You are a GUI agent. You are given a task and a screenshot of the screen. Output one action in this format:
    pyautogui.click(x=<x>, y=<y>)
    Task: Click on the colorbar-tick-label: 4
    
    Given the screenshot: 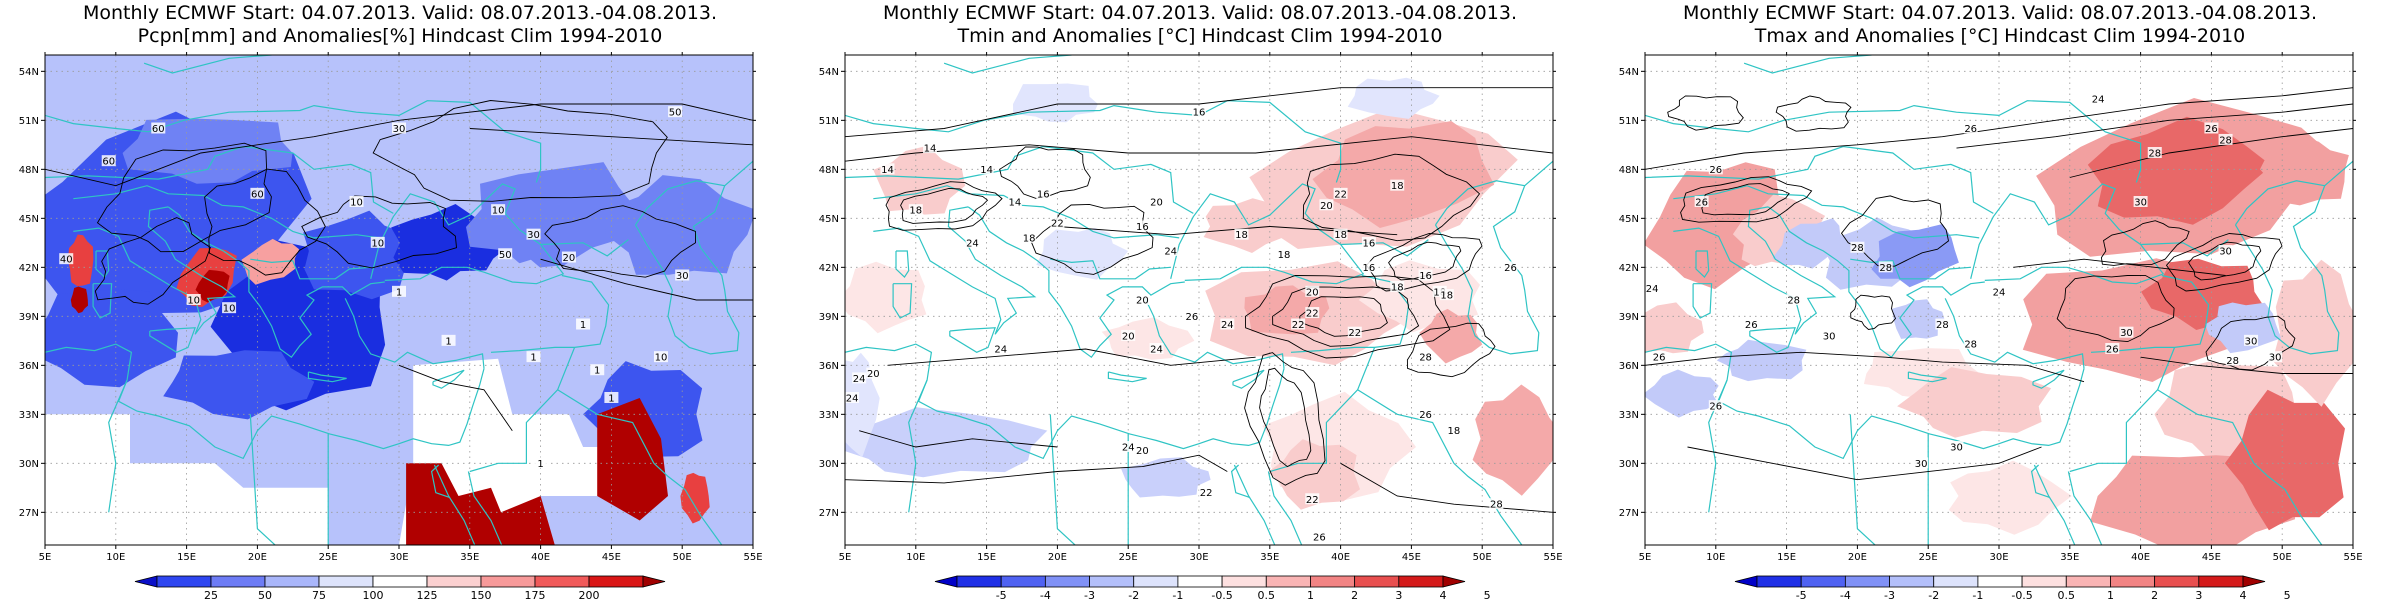 What is the action you would take?
    pyautogui.click(x=1443, y=594)
    